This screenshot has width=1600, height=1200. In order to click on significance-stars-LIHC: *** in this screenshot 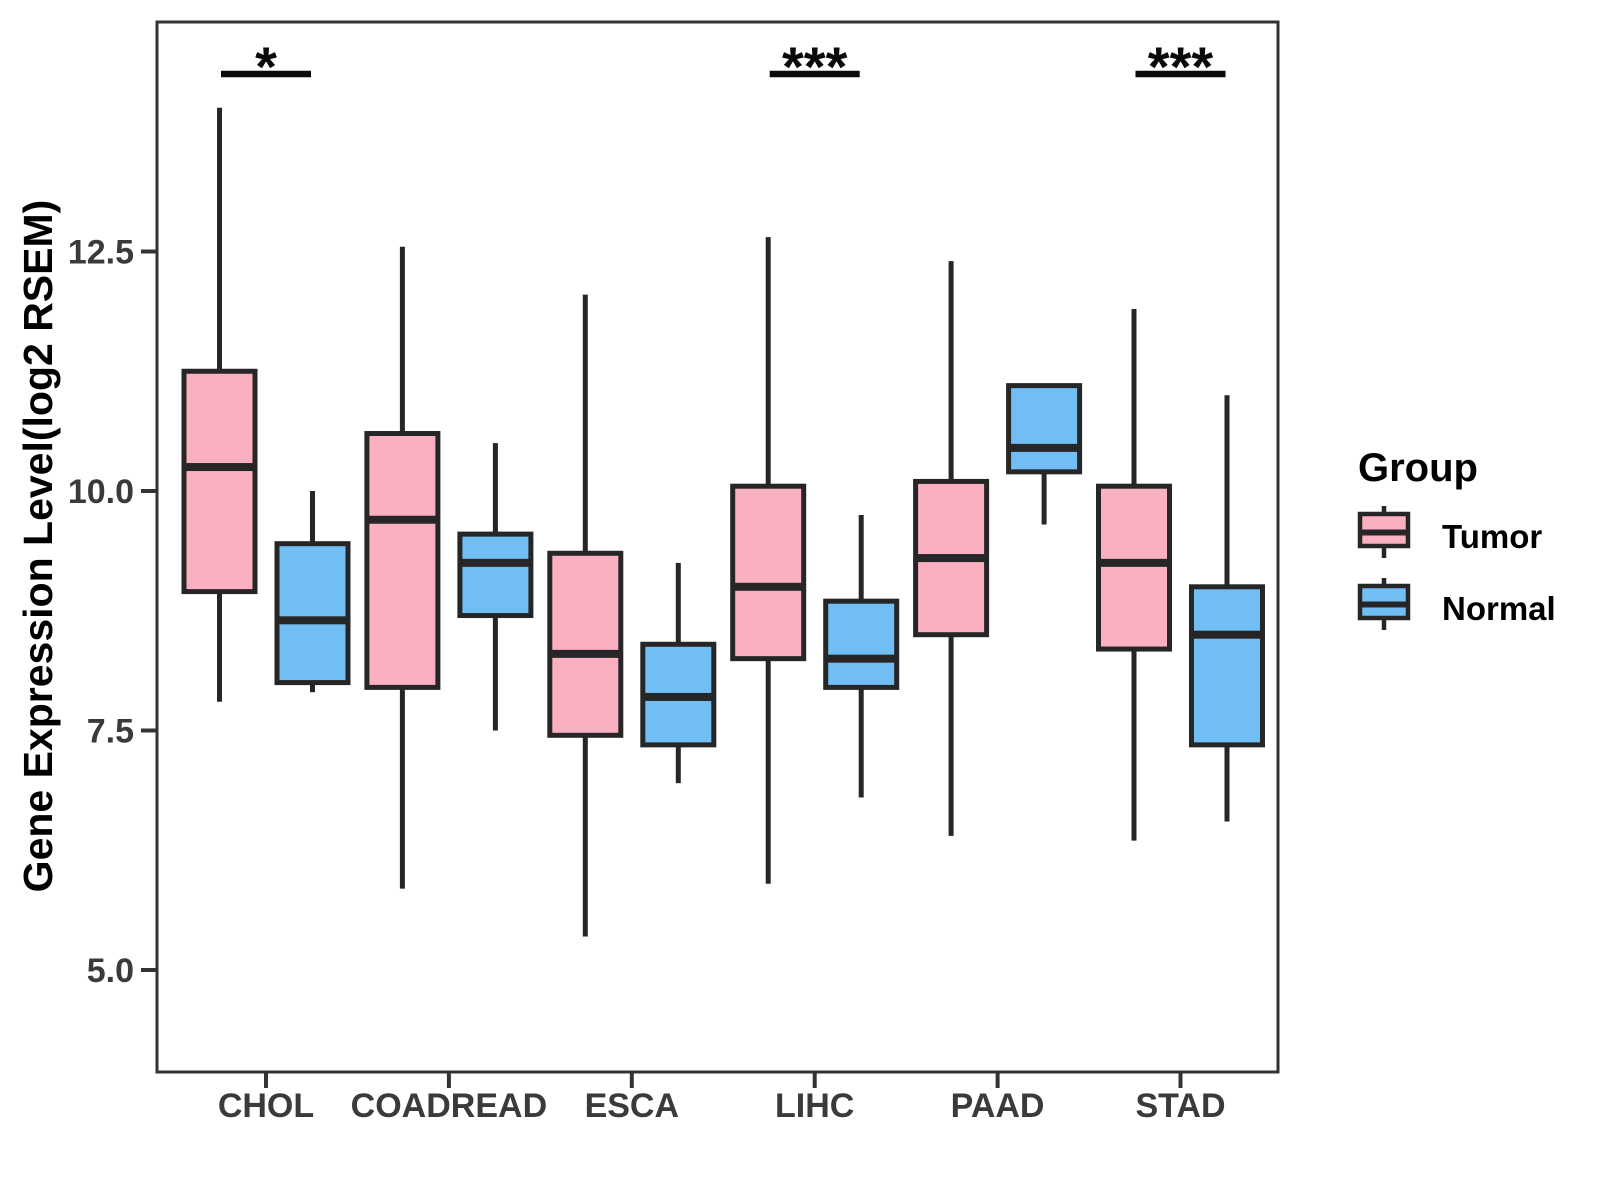, I will do `click(815, 66)`.